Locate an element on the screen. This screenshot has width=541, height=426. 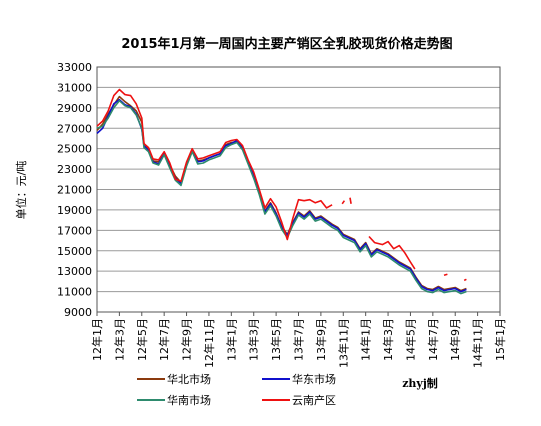
y-tick-label: 25000 is located at coordinates (74, 149).